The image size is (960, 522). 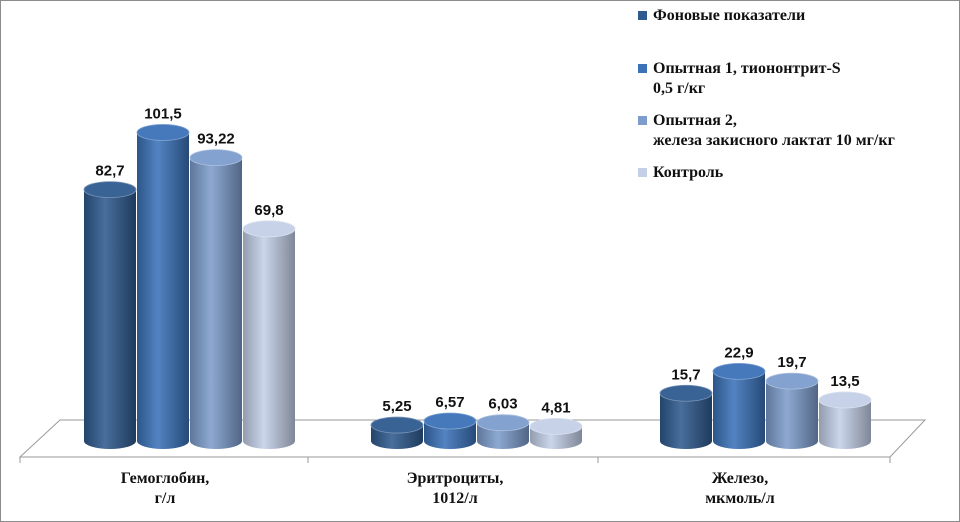 I want to click on category-label: 1012/л, so click(x=454, y=498).